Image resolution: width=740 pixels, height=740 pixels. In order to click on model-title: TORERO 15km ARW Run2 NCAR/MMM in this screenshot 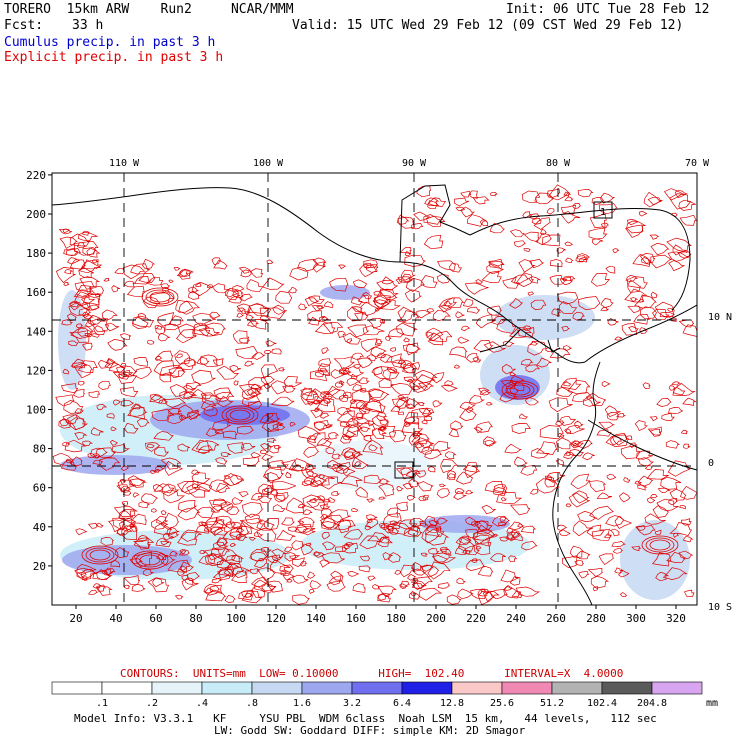, I will do `click(149, 9)`.